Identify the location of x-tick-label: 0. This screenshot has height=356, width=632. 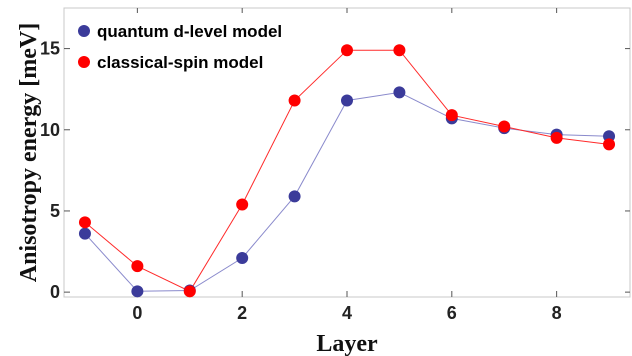
(137, 313).